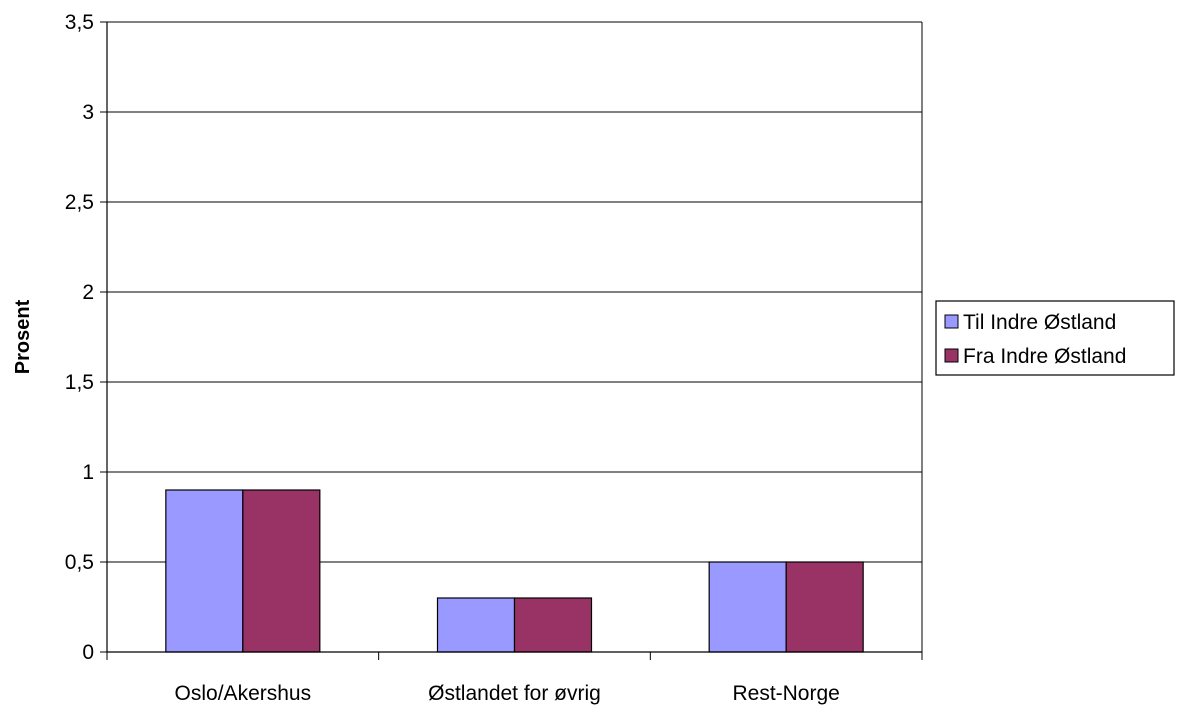  Describe the element at coordinates (951, 321) in the screenshot. I see `legend-swatch-til` at that location.